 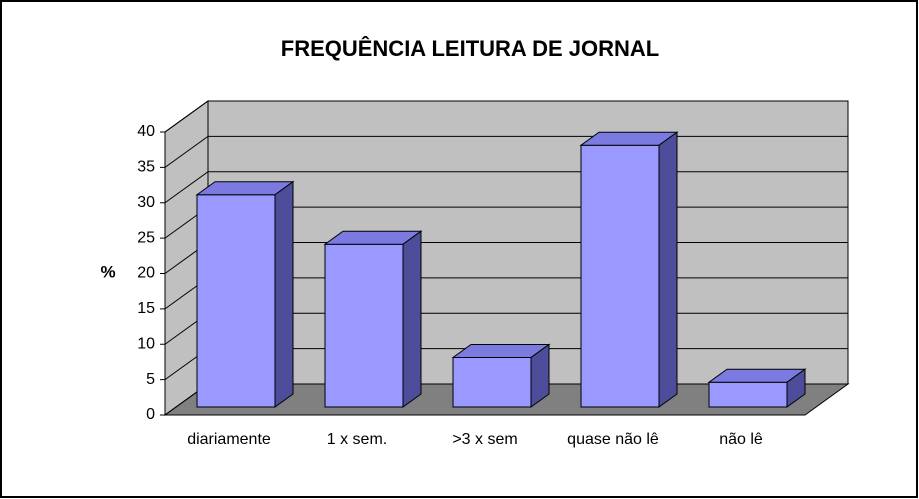 I want to click on y-tick-label: 10, so click(x=146, y=343).